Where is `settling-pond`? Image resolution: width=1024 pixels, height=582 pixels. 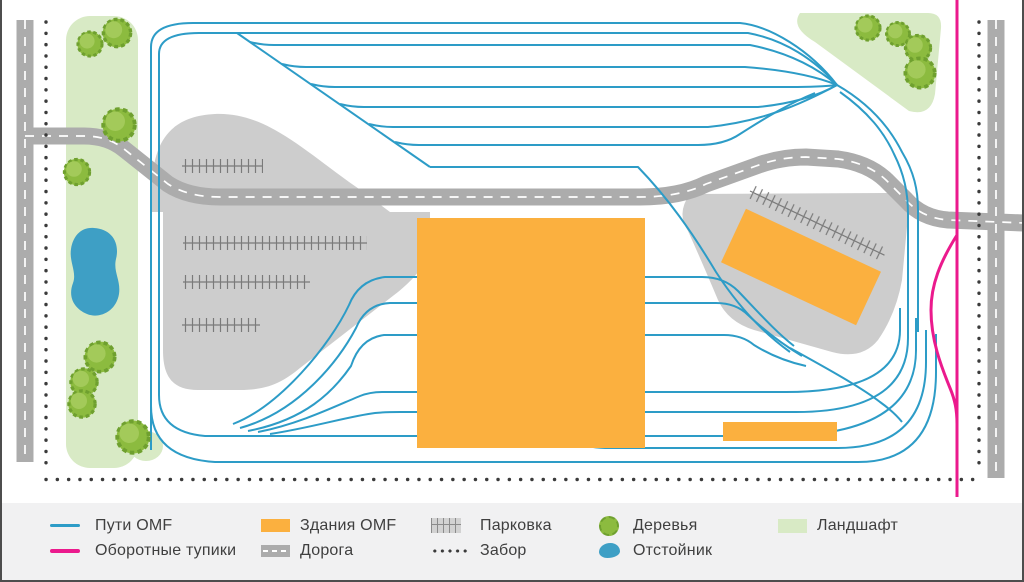 settling-pond is located at coordinates (95, 271).